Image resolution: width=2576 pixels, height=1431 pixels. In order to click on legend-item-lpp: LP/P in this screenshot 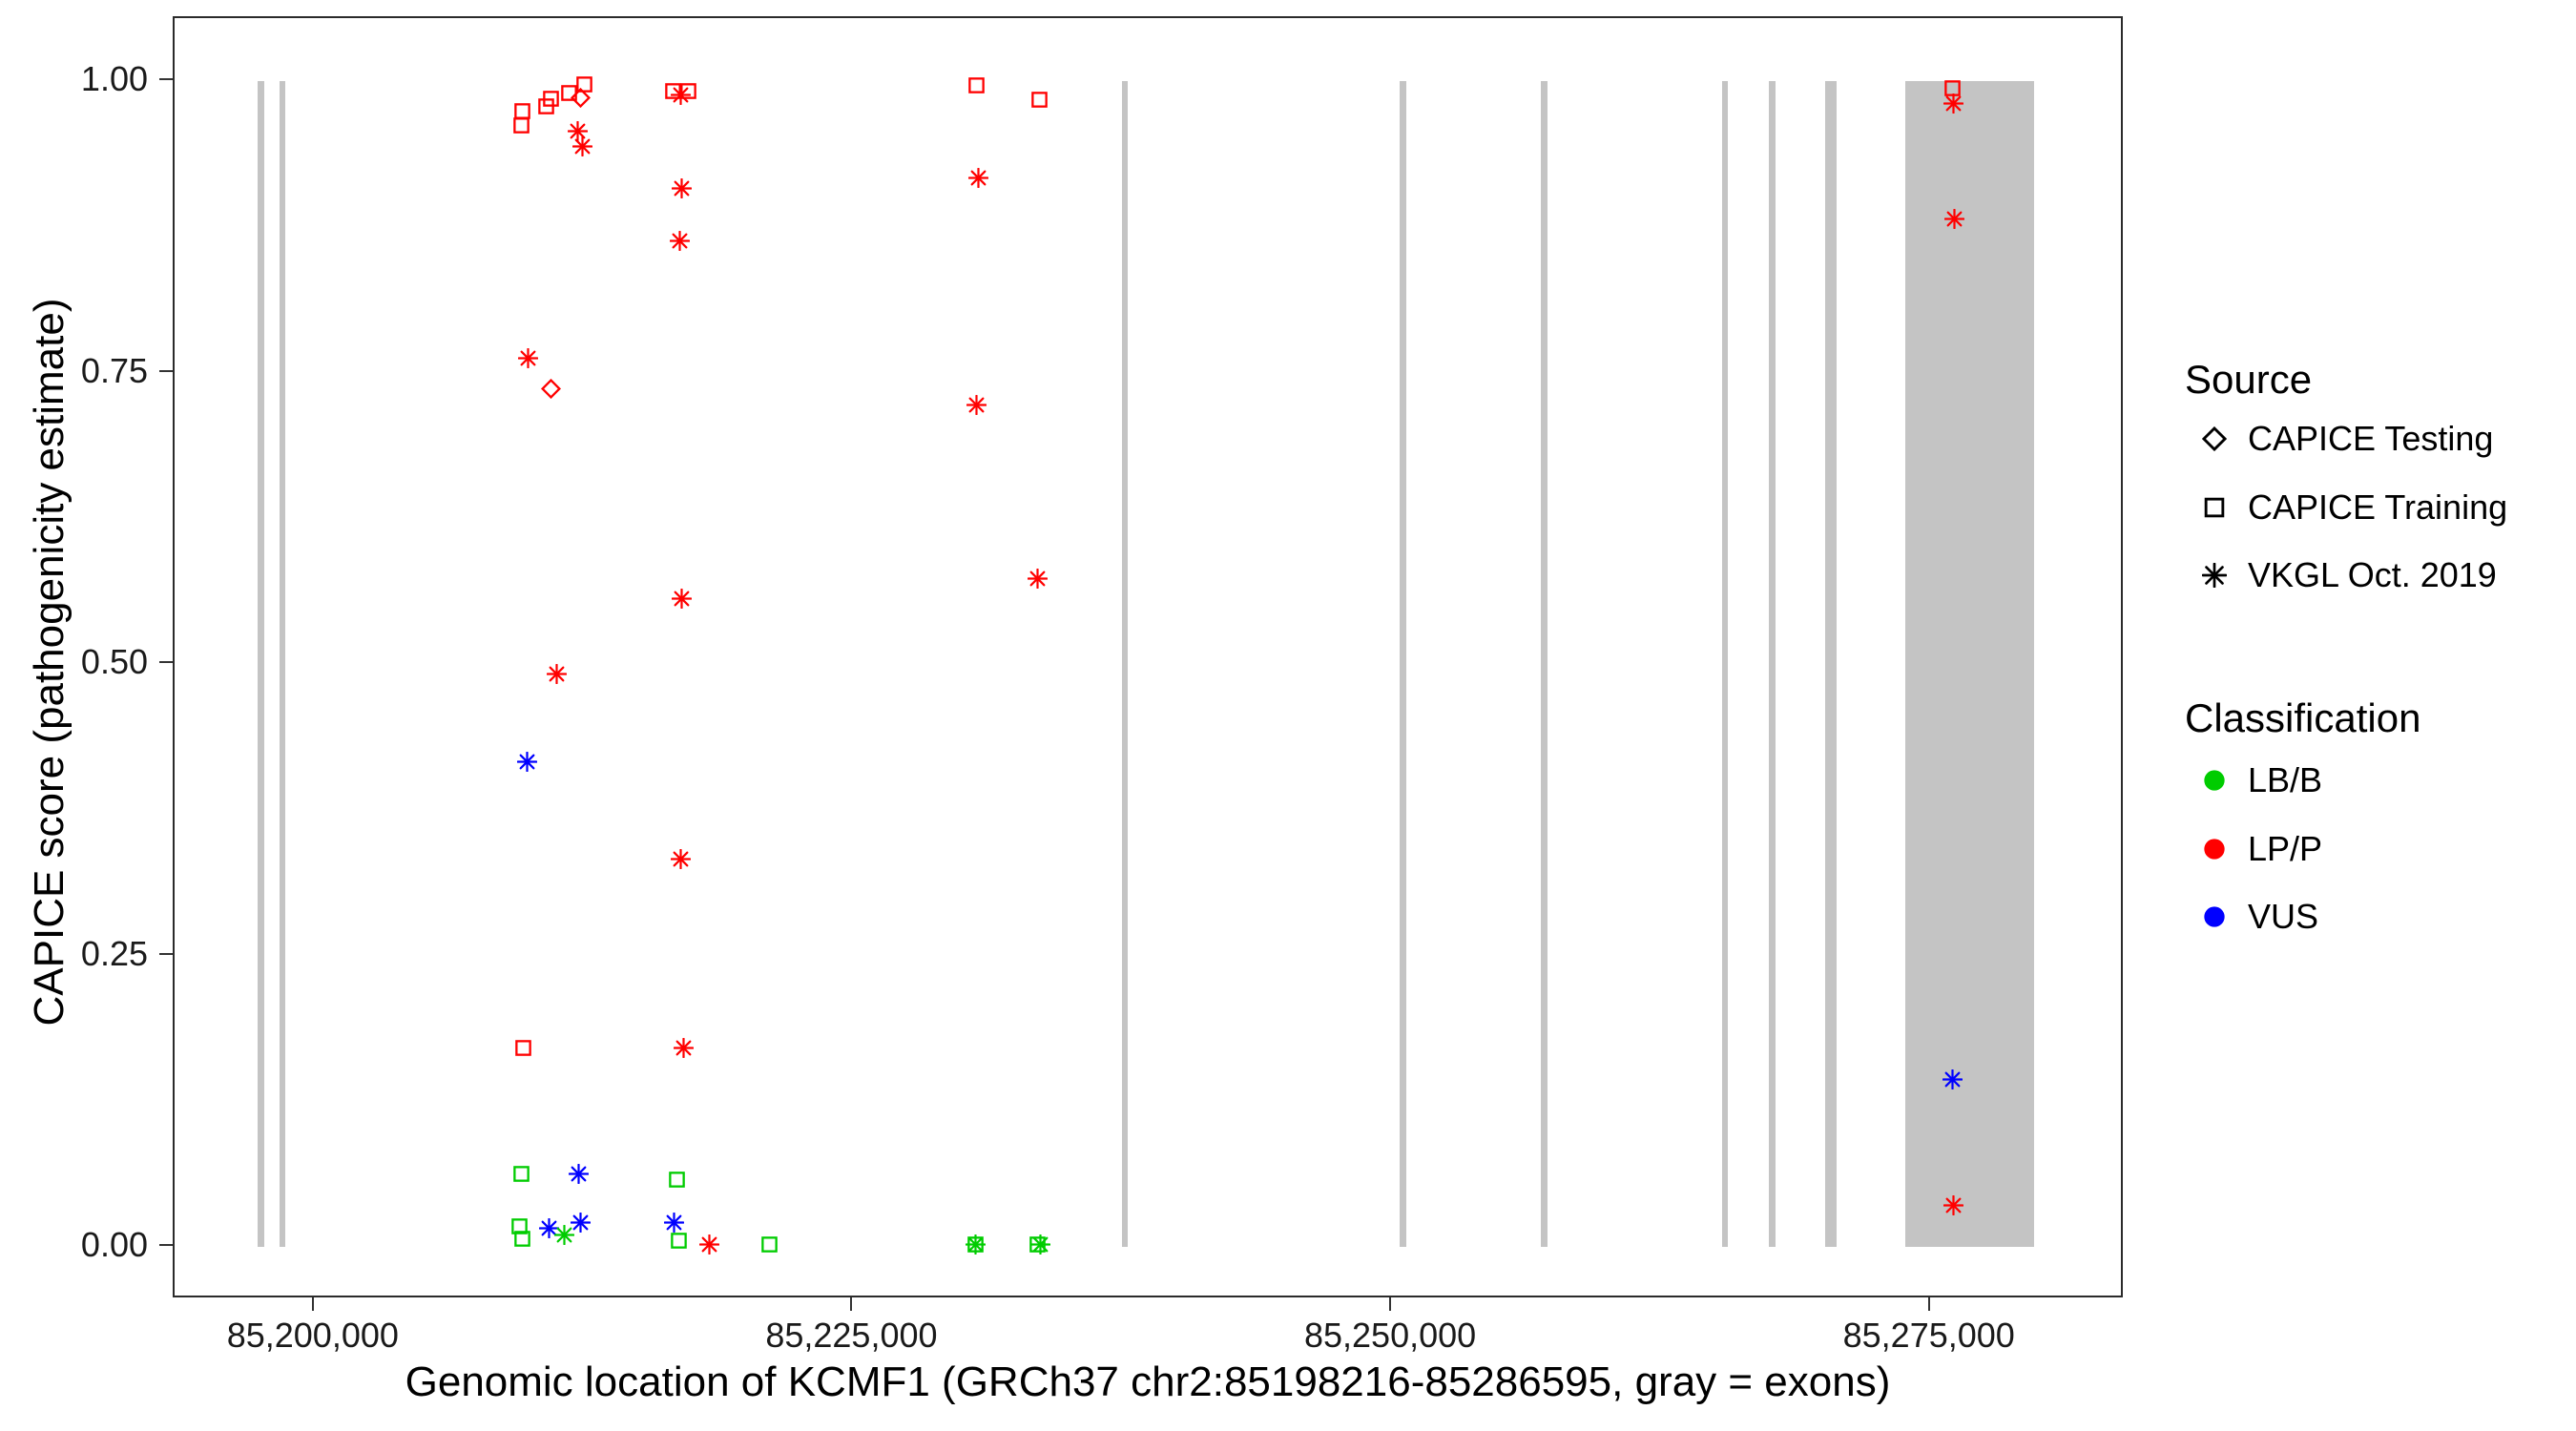, I will do `click(2262, 848)`.